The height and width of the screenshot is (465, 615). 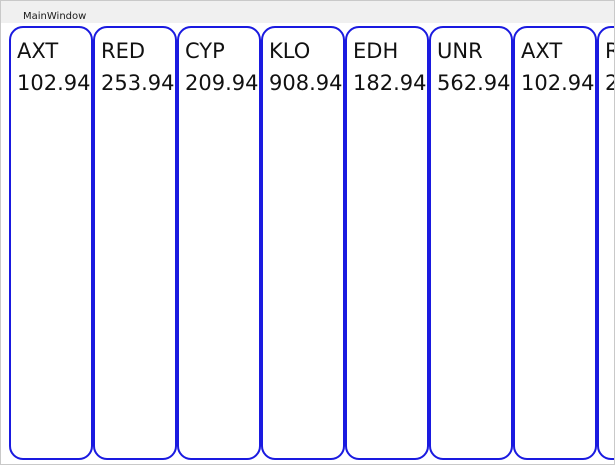 I want to click on ticker-tile: UNR 562.94, so click(x=471, y=243).